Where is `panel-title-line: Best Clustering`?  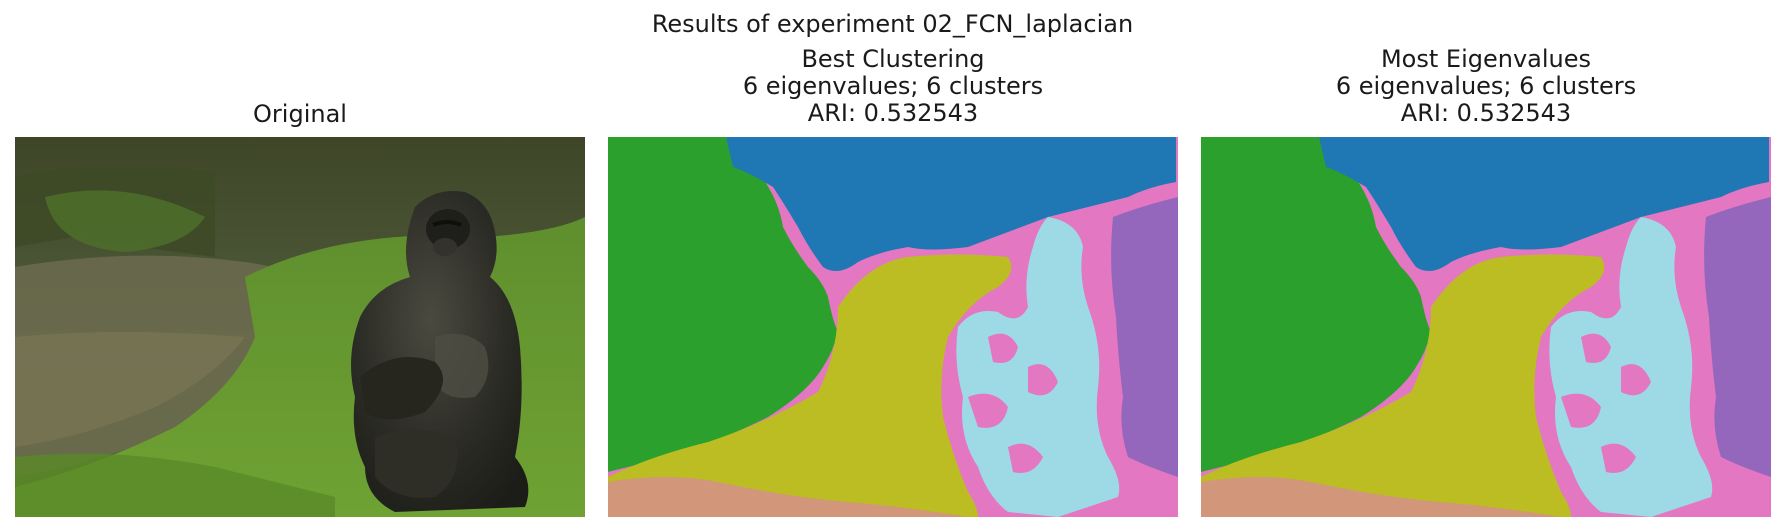
panel-title-line: Best Clustering is located at coordinates (893, 59).